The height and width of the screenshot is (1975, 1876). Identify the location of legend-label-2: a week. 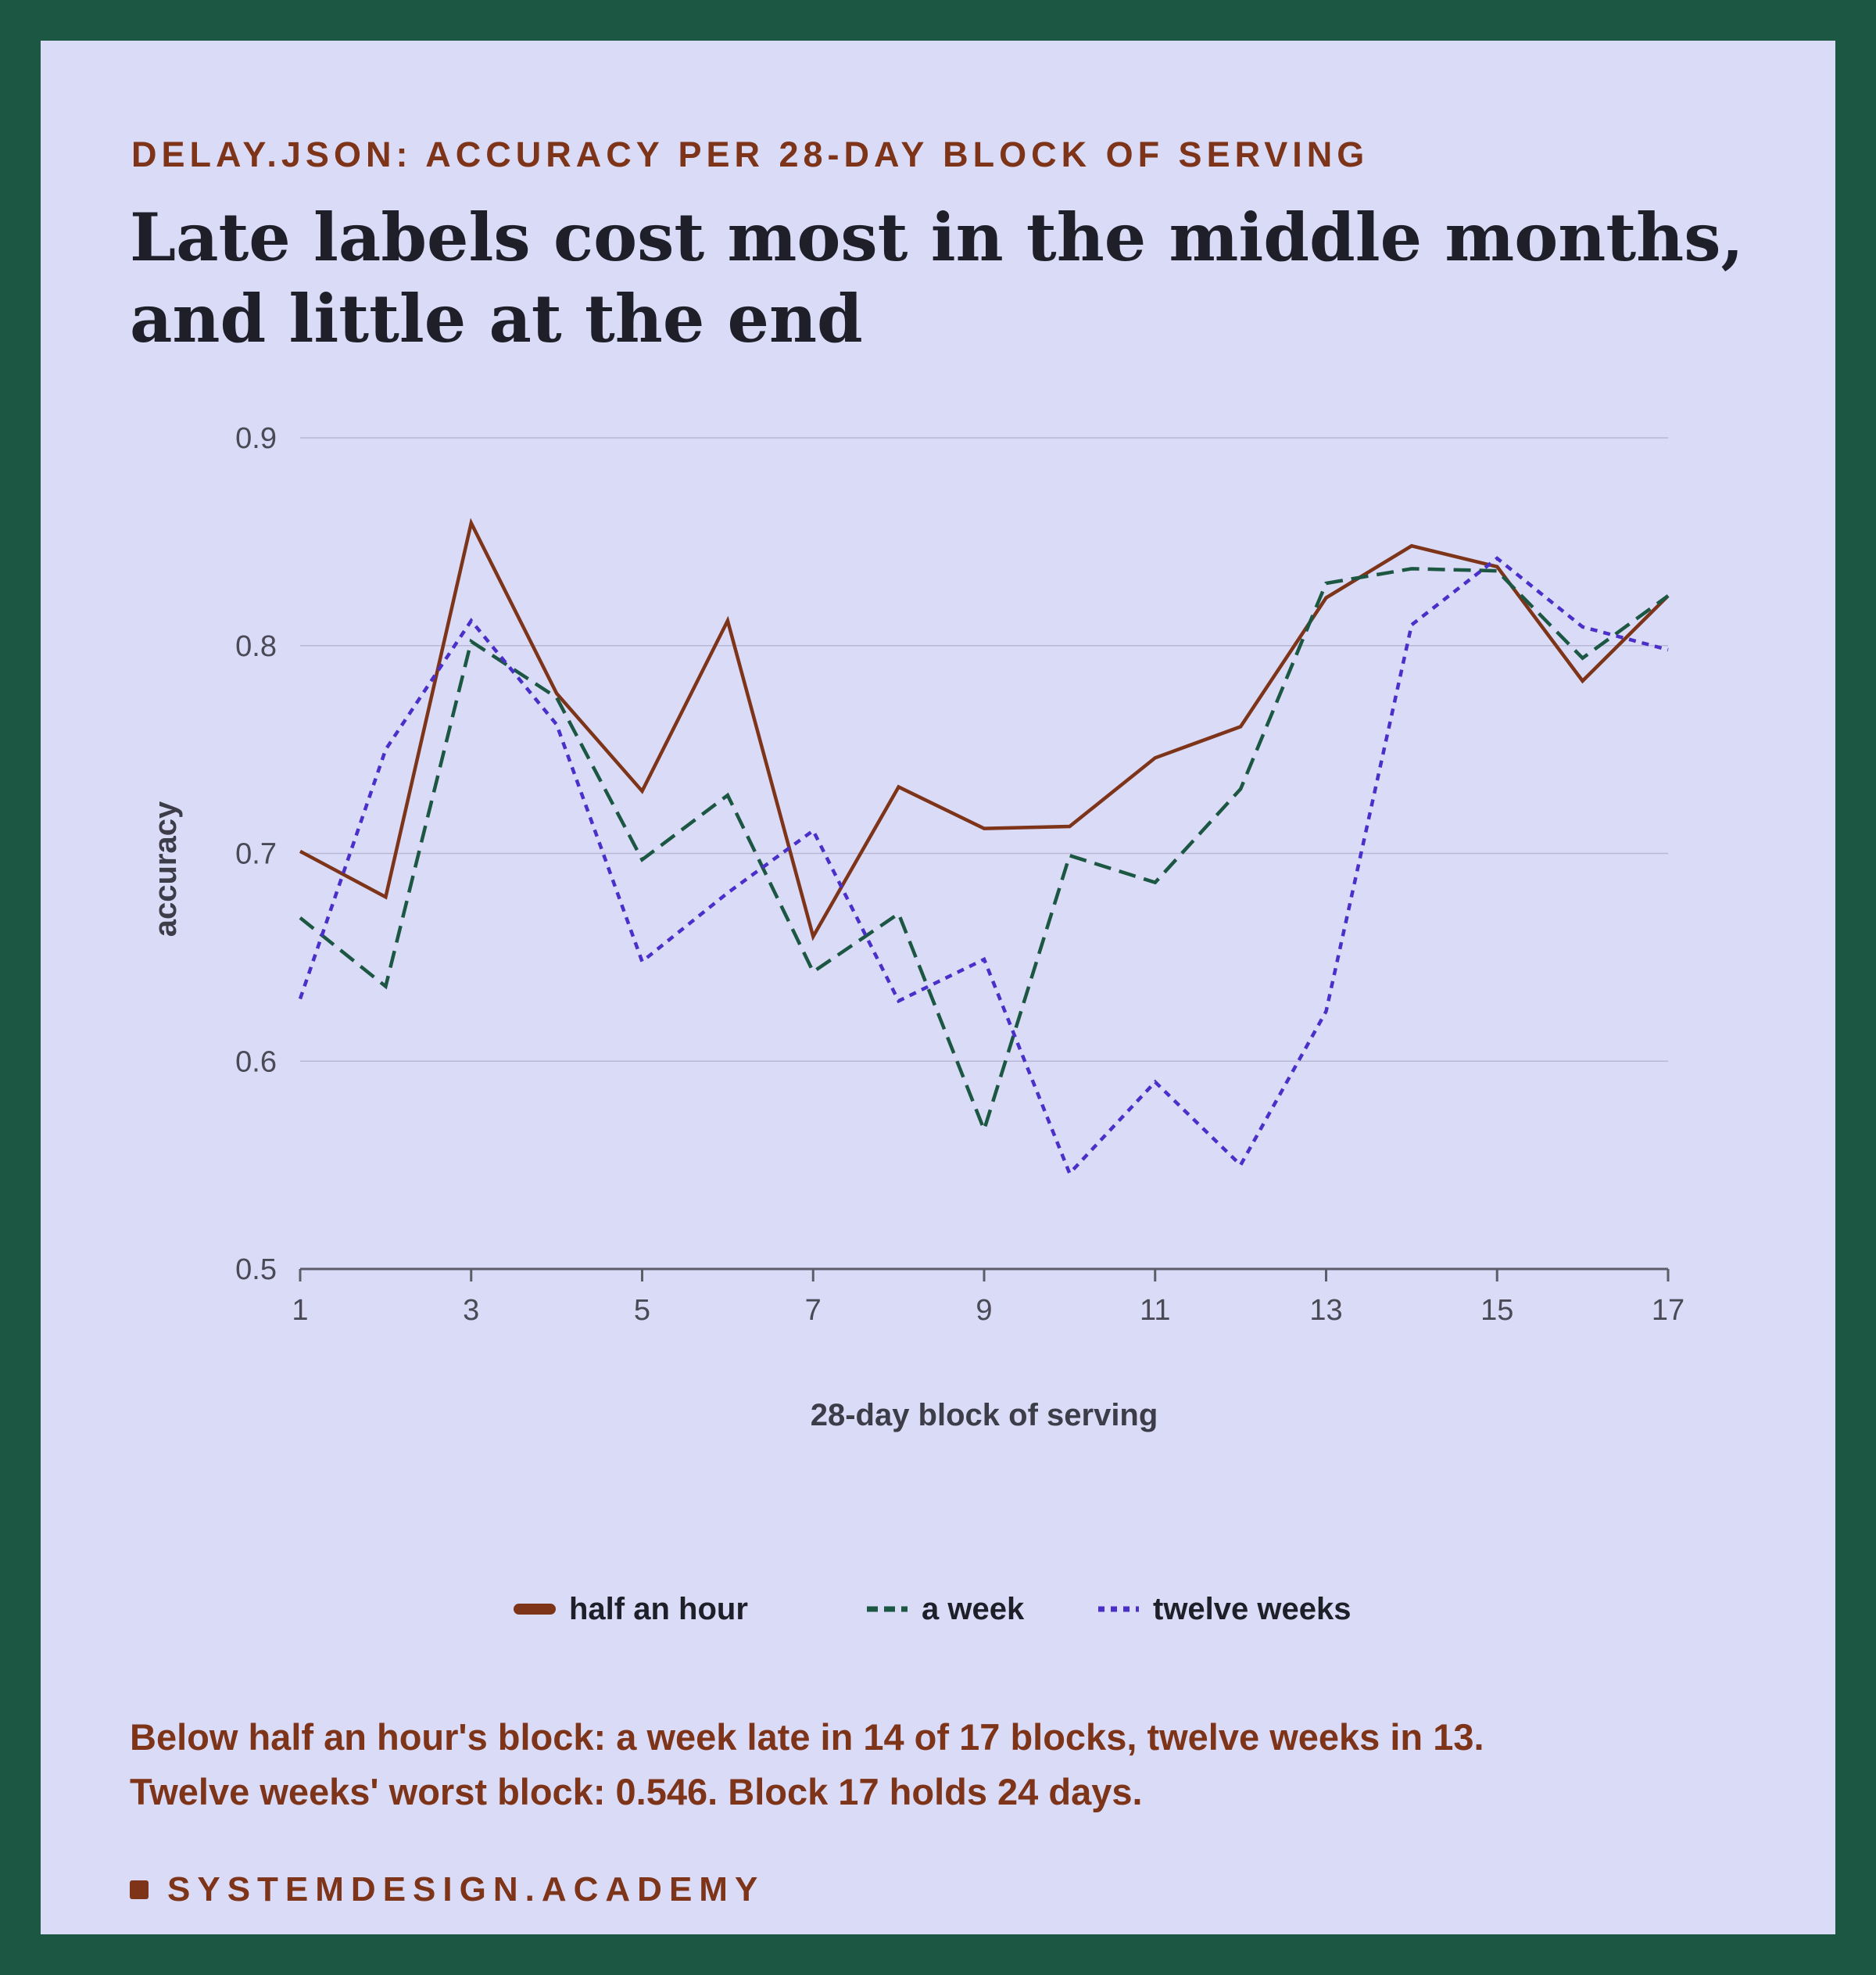
(973, 1608).